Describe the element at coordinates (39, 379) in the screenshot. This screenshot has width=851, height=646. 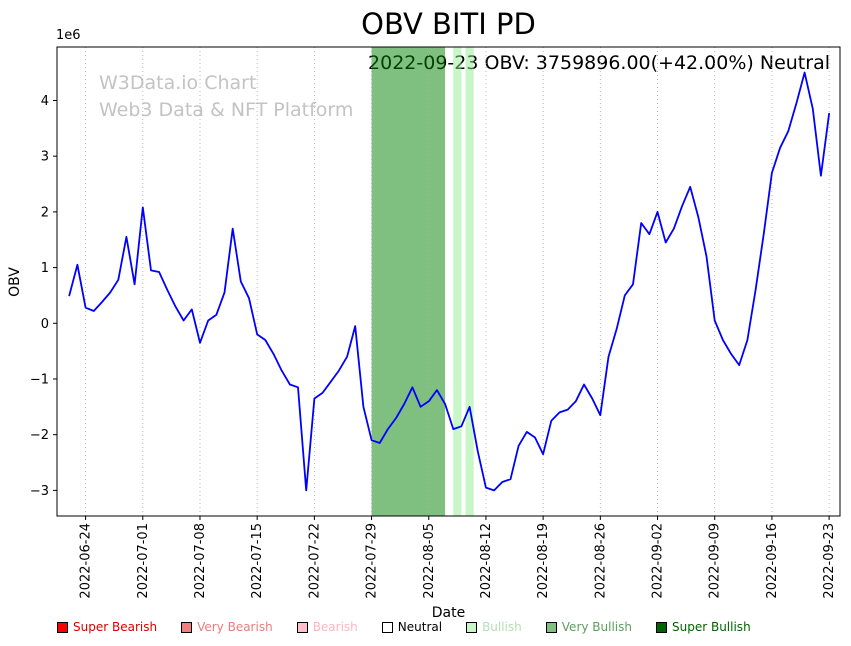
I see `y-tick-label: −1` at that location.